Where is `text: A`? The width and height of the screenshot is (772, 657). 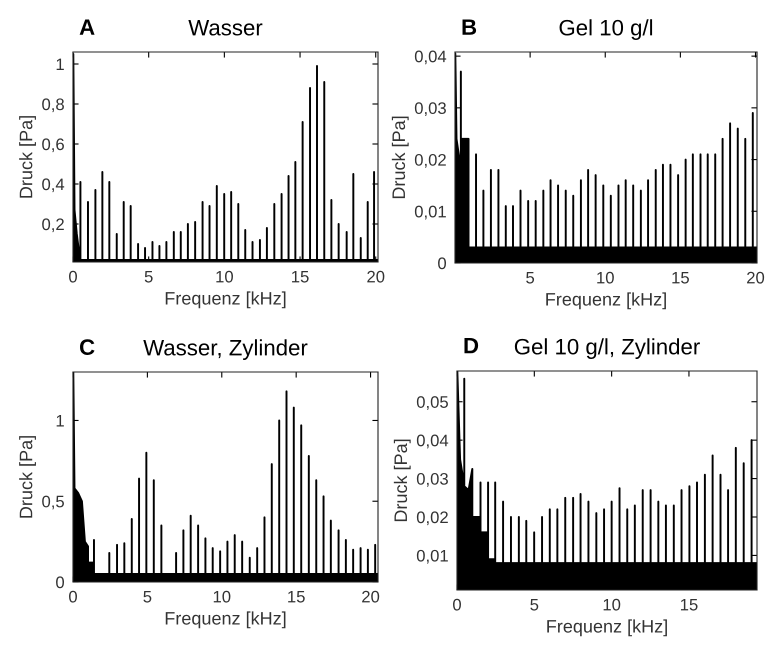 text: A is located at coordinates (87, 27).